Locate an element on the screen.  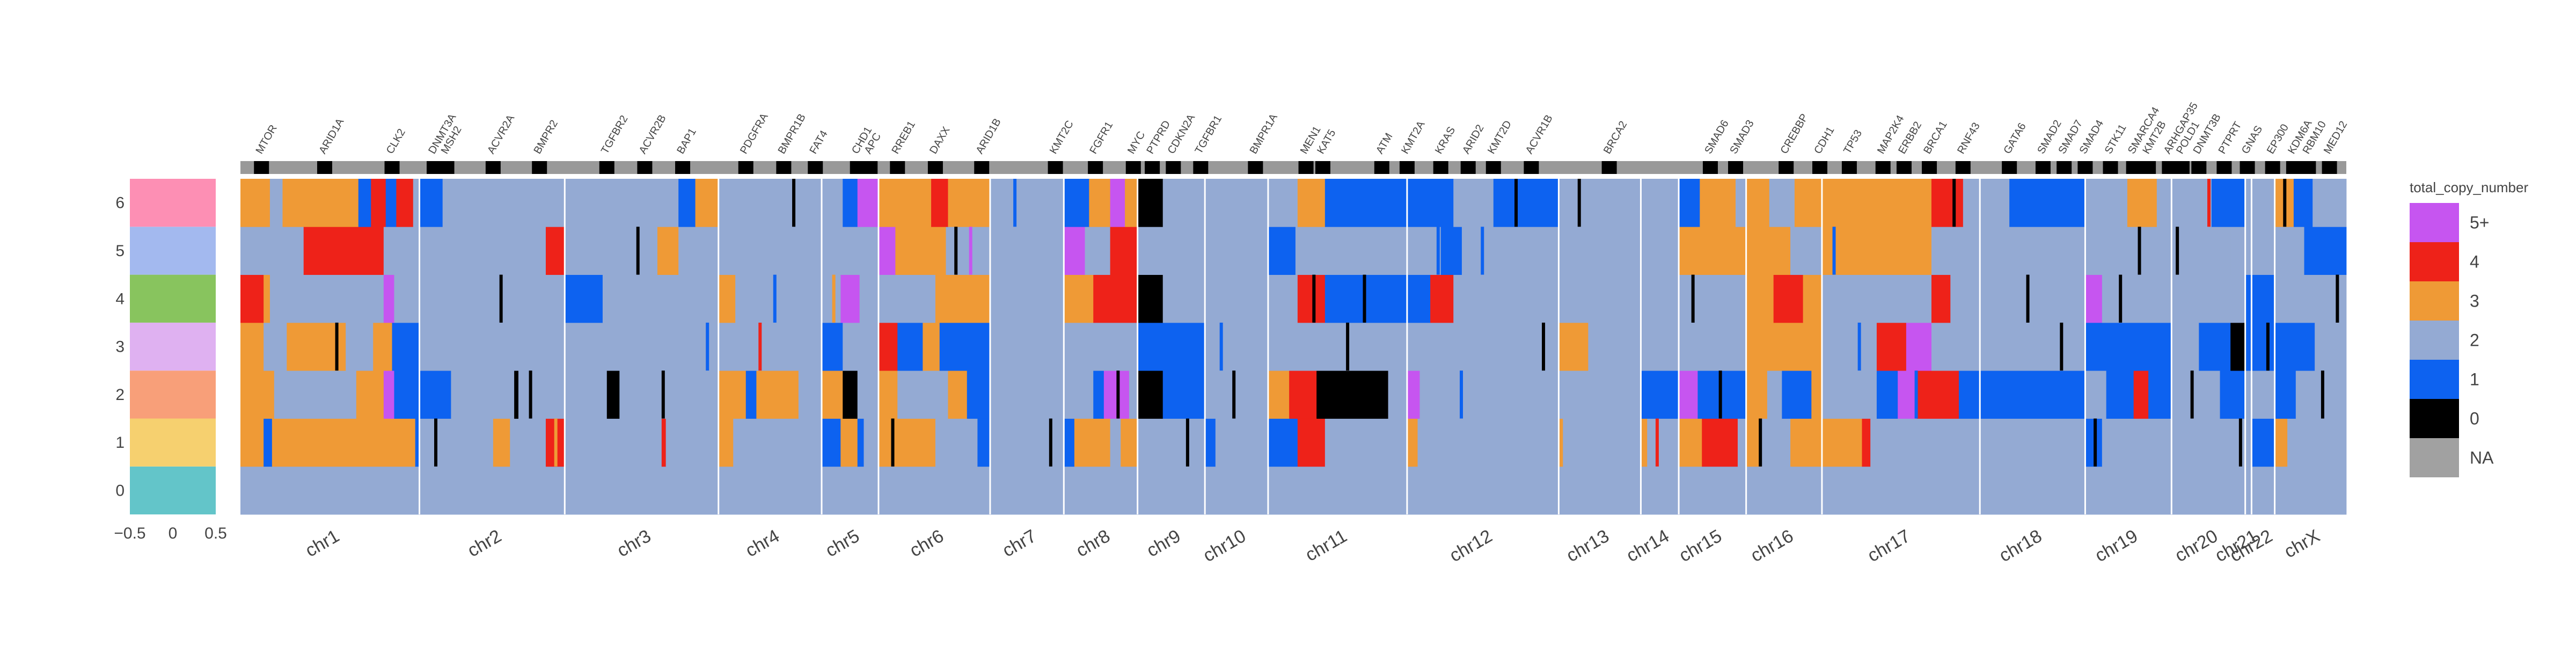
sample-label-0: 0 is located at coordinates (120, 490).